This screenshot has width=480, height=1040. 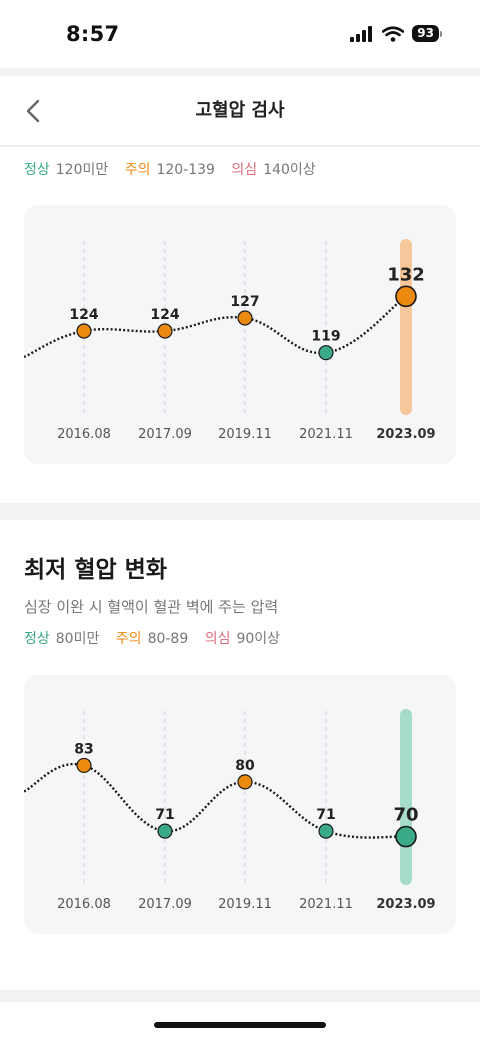 I want to click on section-title: 최저 혈압 변화, so click(x=95, y=570).